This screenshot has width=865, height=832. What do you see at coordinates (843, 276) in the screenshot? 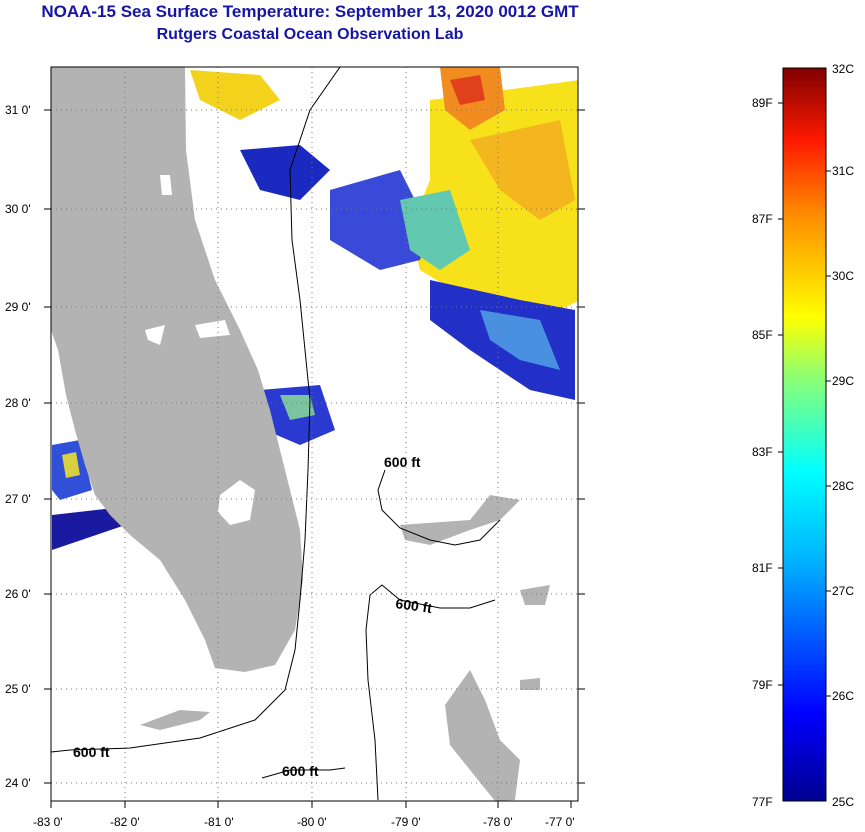
I see `colorbar-c-label: 30C` at bounding box center [843, 276].